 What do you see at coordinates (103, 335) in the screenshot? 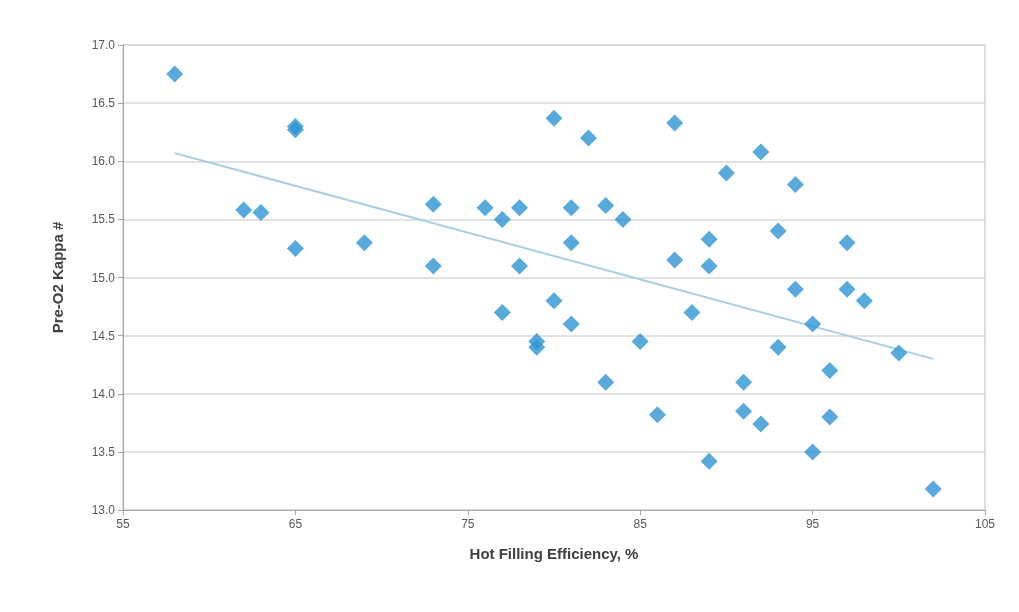
I see `y-tick-label: 14.5` at bounding box center [103, 335].